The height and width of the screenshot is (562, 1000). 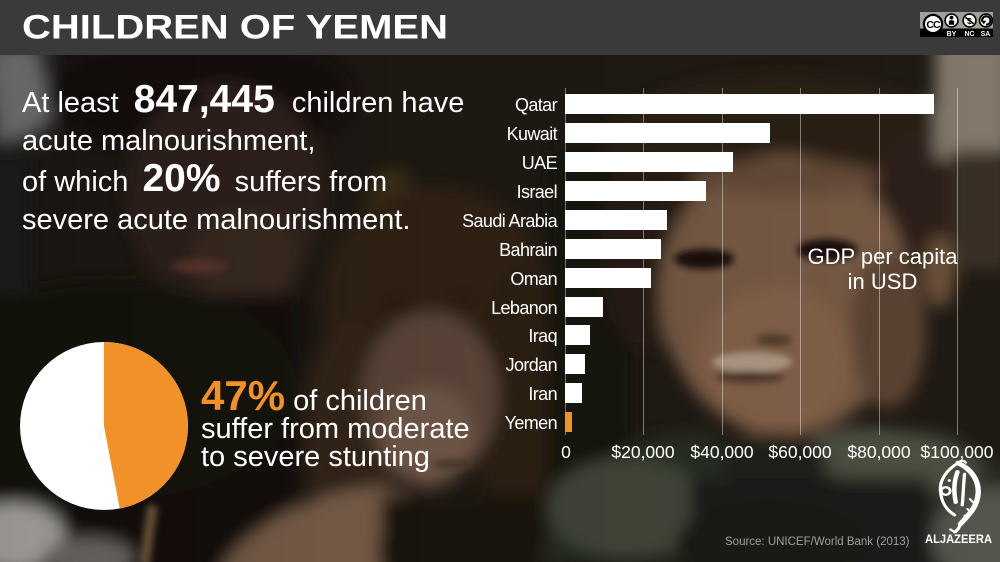 What do you see at coordinates (969, 34) in the screenshot?
I see `svg-text: NC` at bounding box center [969, 34].